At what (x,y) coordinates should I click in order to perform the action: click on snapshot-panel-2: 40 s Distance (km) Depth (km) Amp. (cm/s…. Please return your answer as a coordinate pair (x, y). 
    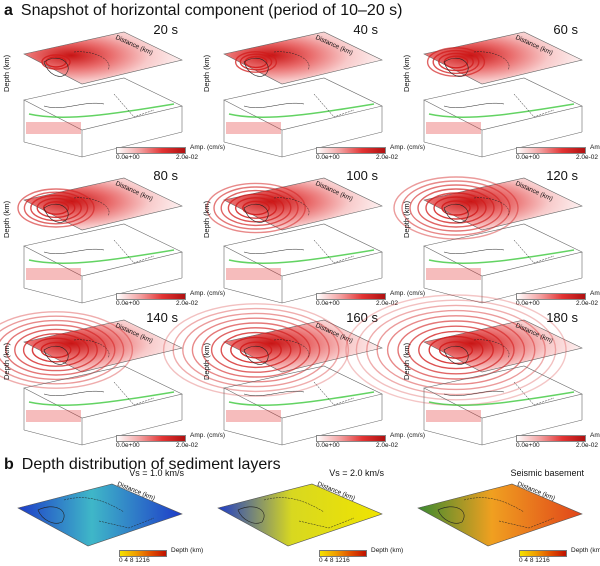
    Looking at the image, I should click on (313, 94).